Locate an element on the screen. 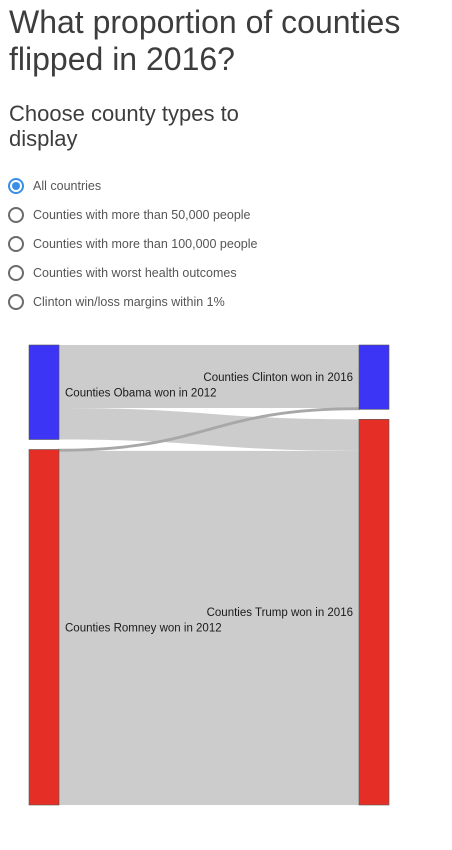 This screenshot has width=452, height=850. filter-heading: Choose county types to display is located at coordinates (124, 126).